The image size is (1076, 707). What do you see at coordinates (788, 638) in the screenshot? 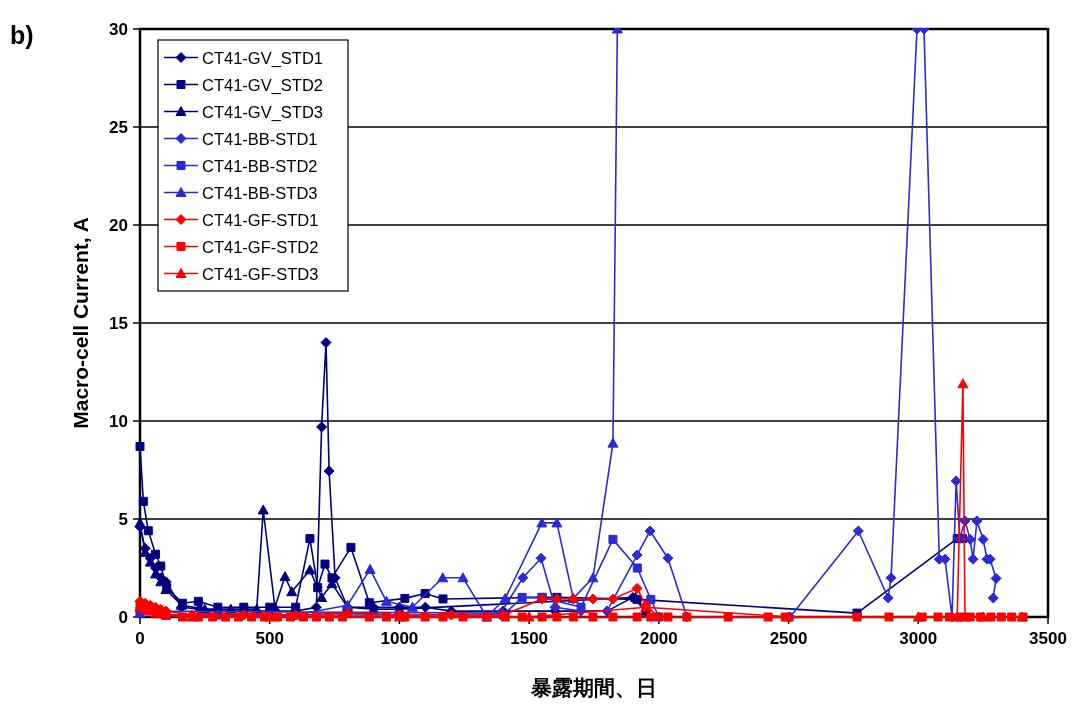
I see `x-tick-label: 2500` at bounding box center [788, 638].